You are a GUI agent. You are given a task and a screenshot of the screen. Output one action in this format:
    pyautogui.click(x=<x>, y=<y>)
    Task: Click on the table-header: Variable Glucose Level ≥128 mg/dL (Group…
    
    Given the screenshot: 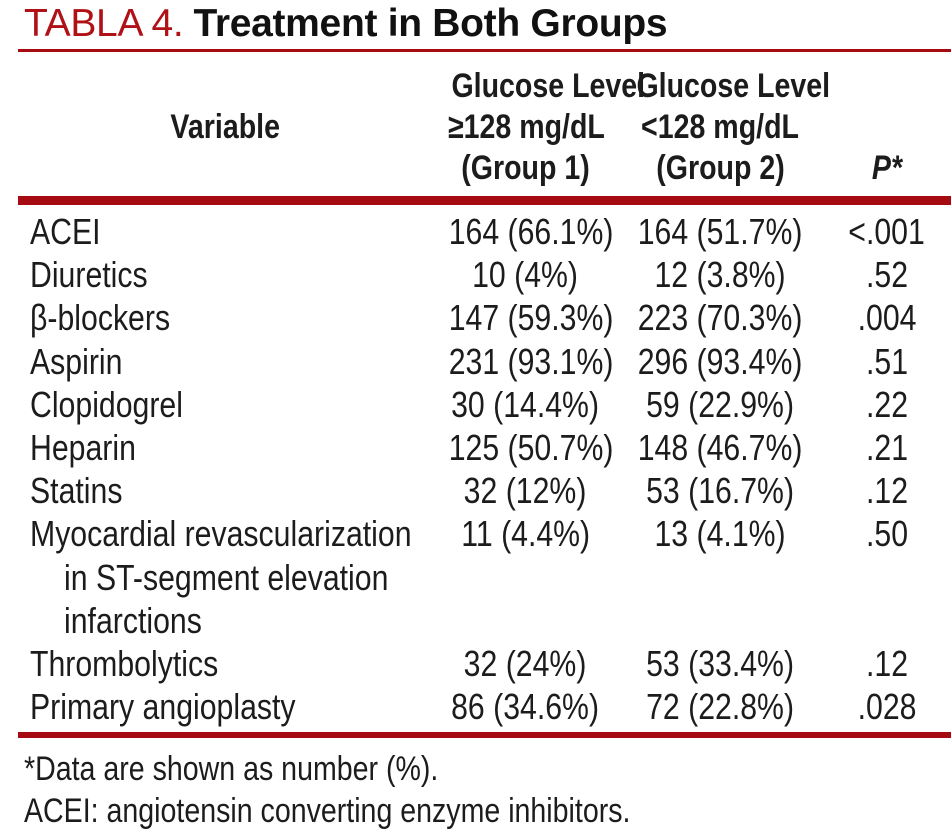 What is the action you would take?
    pyautogui.click(x=484, y=127)
    